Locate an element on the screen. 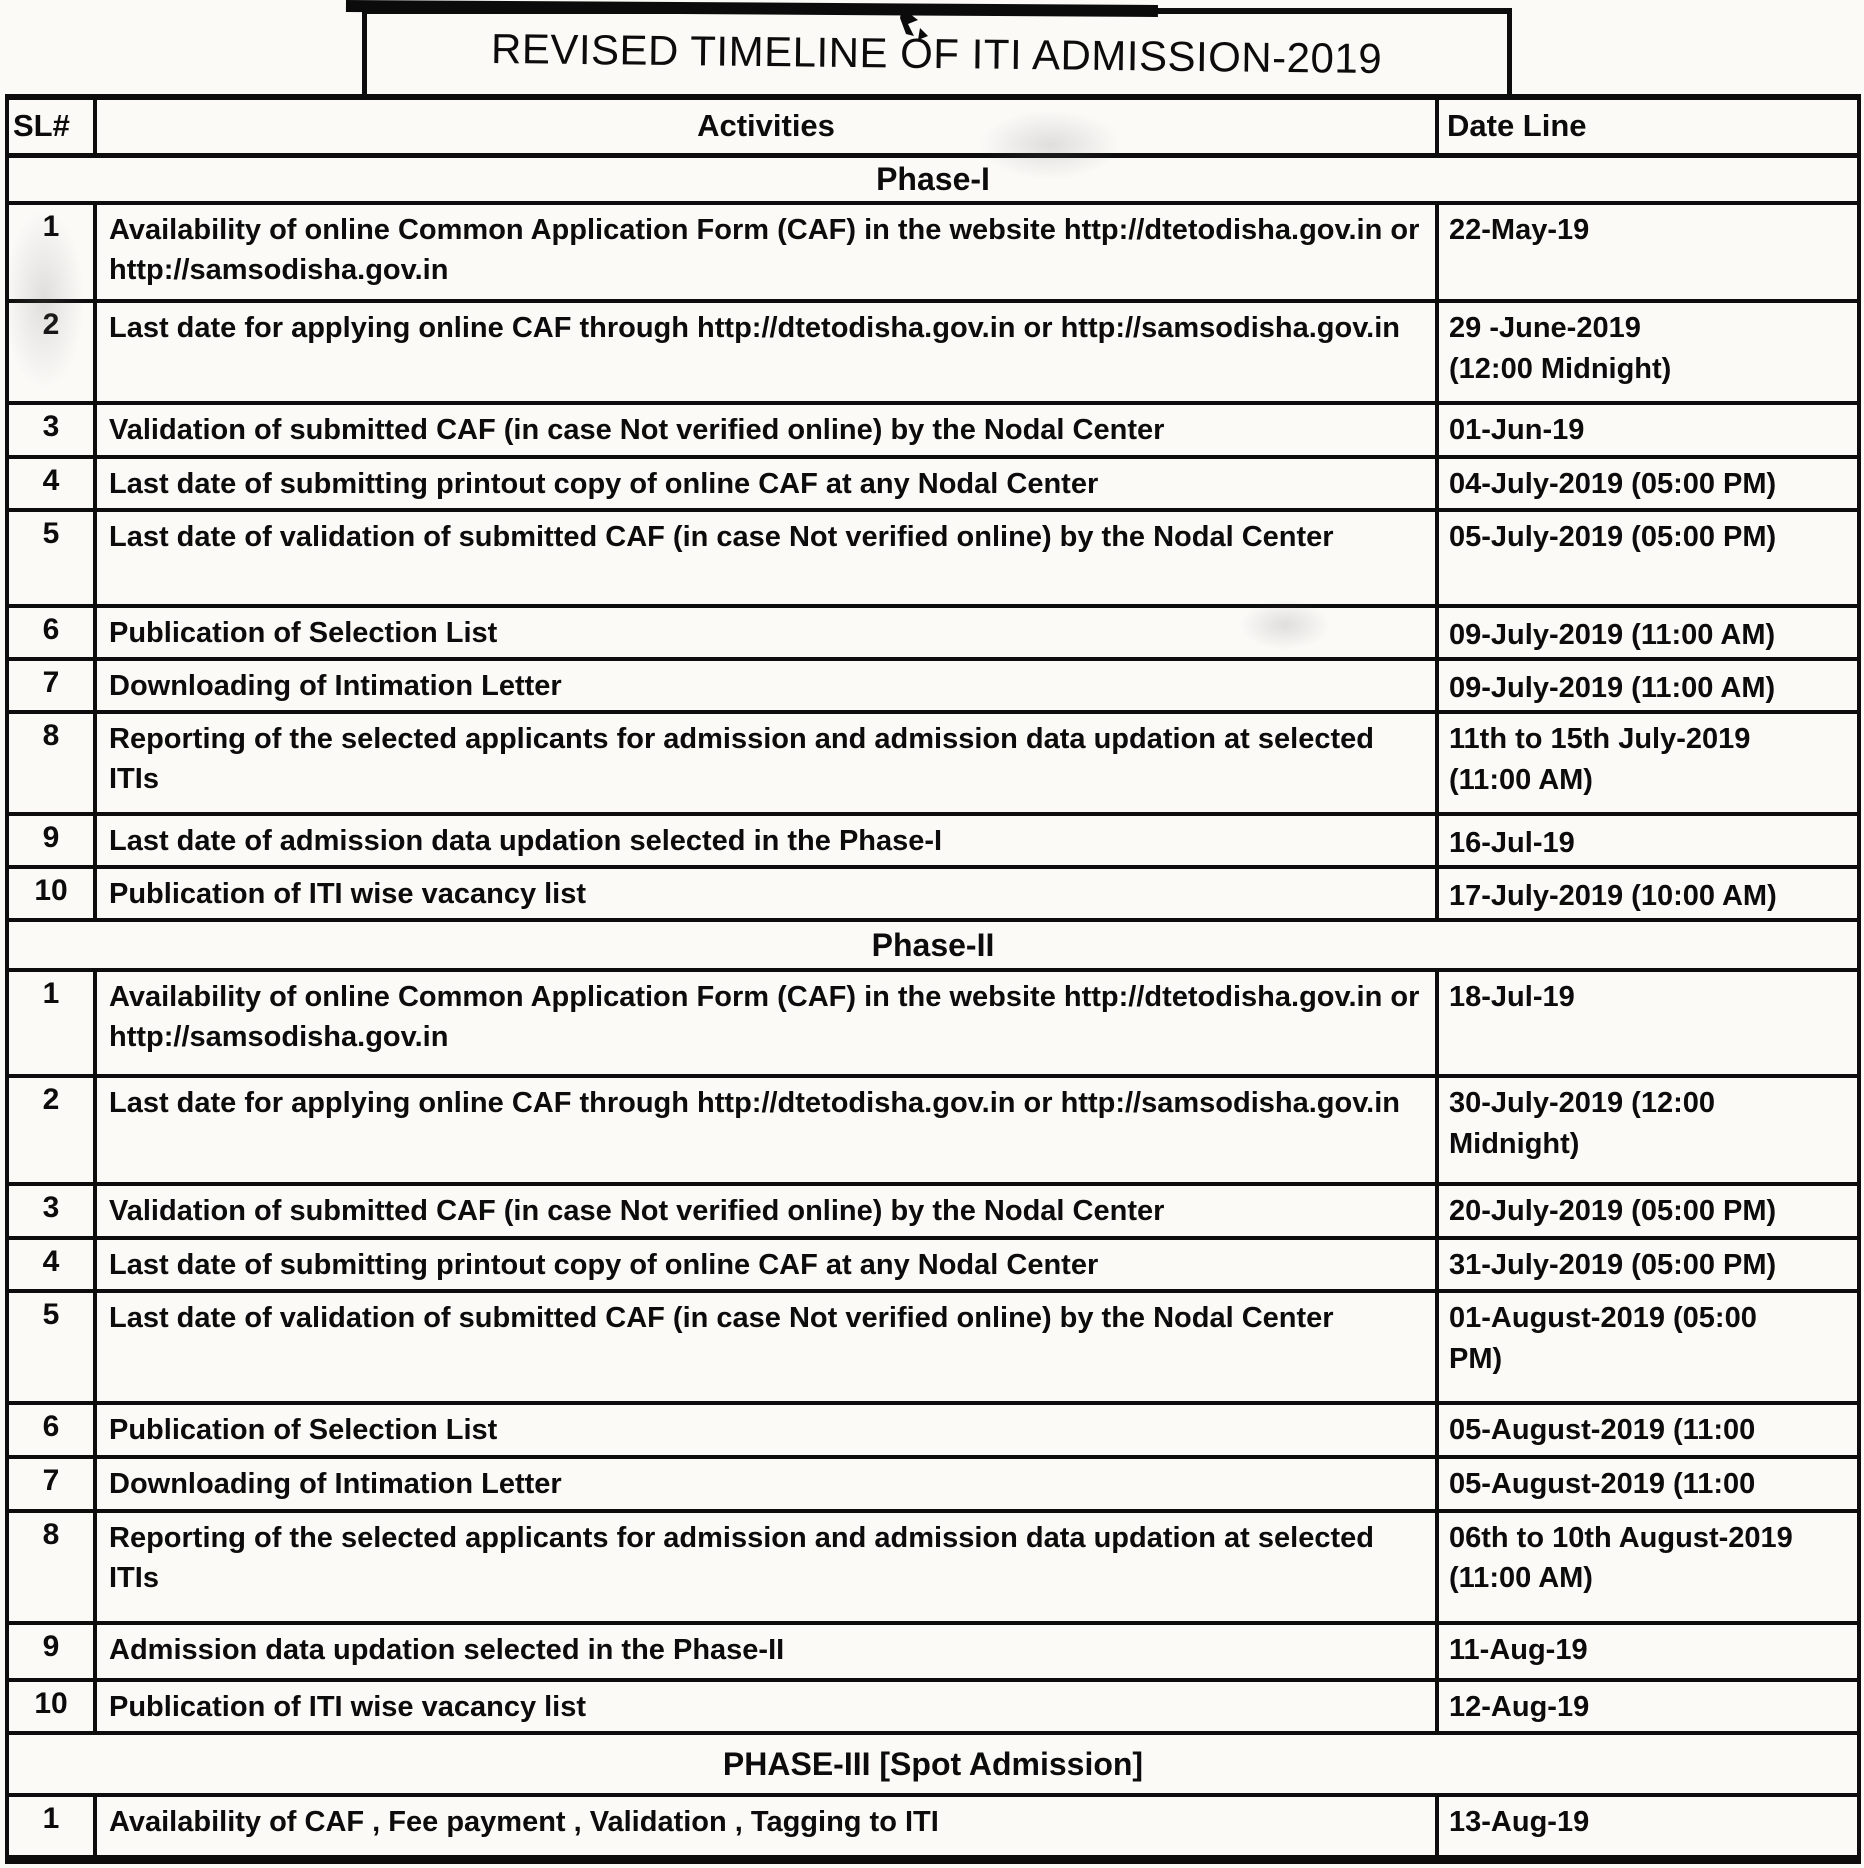 This screenshot has width=1864, height=1868. column-header-sl: SL# is located at coordinates (51, 126).